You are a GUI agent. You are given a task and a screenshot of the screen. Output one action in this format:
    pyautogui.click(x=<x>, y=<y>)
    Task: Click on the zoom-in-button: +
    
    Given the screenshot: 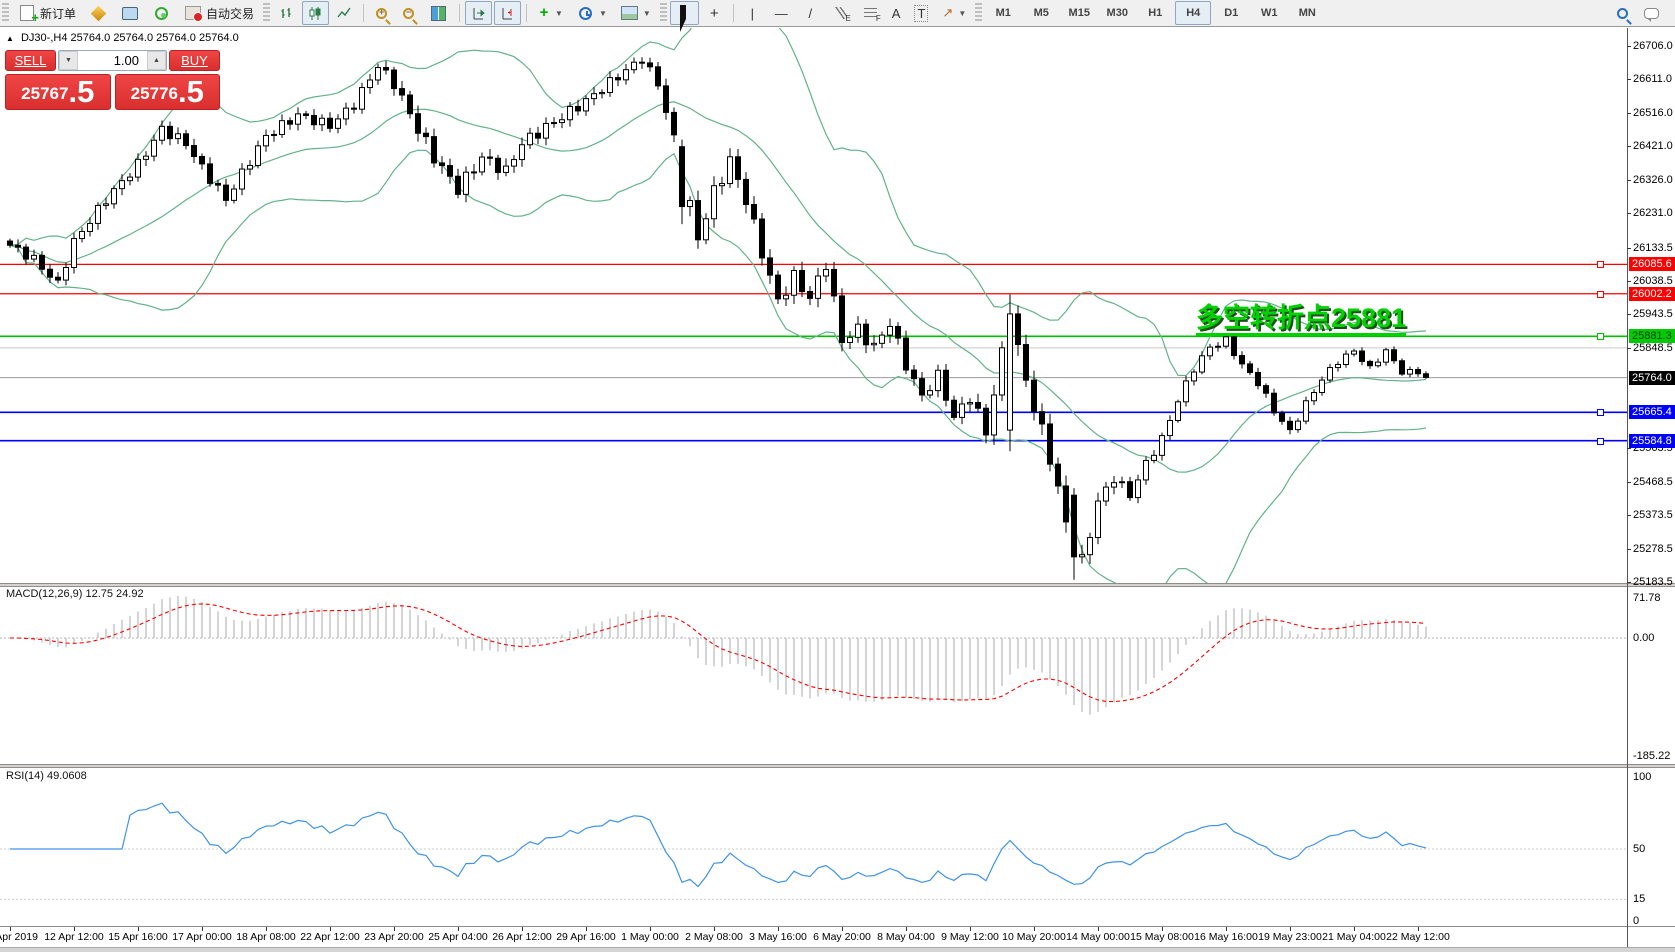 What is the action you would take?
    pyautogui.click(x=381, y=13)
    